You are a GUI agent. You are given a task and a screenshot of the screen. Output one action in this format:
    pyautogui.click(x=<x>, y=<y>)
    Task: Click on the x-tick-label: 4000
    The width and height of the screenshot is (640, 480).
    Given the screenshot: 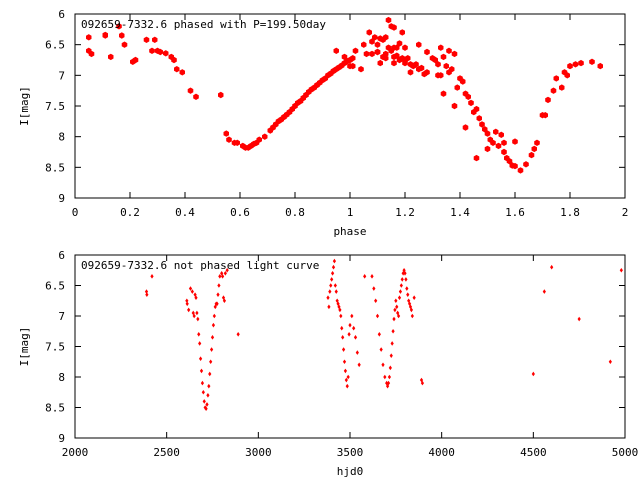 What is the action you would take?
    pyautogui.click(x=441, y=452)
    